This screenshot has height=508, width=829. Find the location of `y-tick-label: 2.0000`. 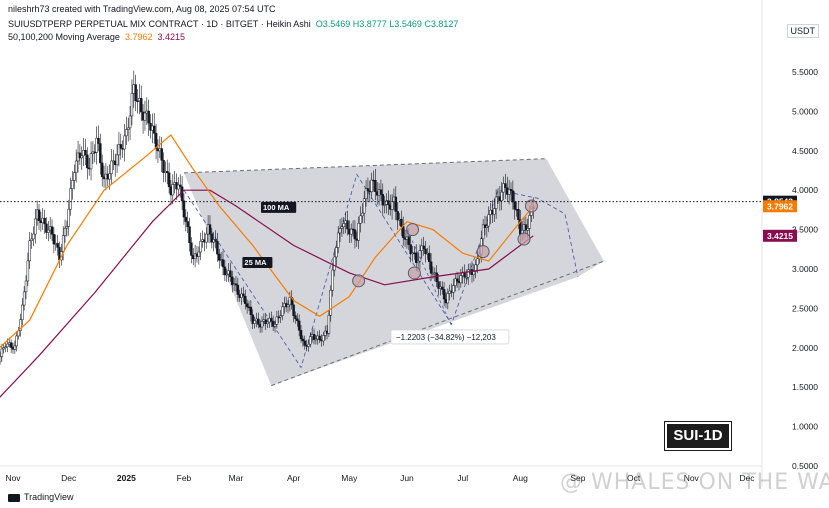

y-tick-label: 2.0000 is located at coordinates (805, 348).